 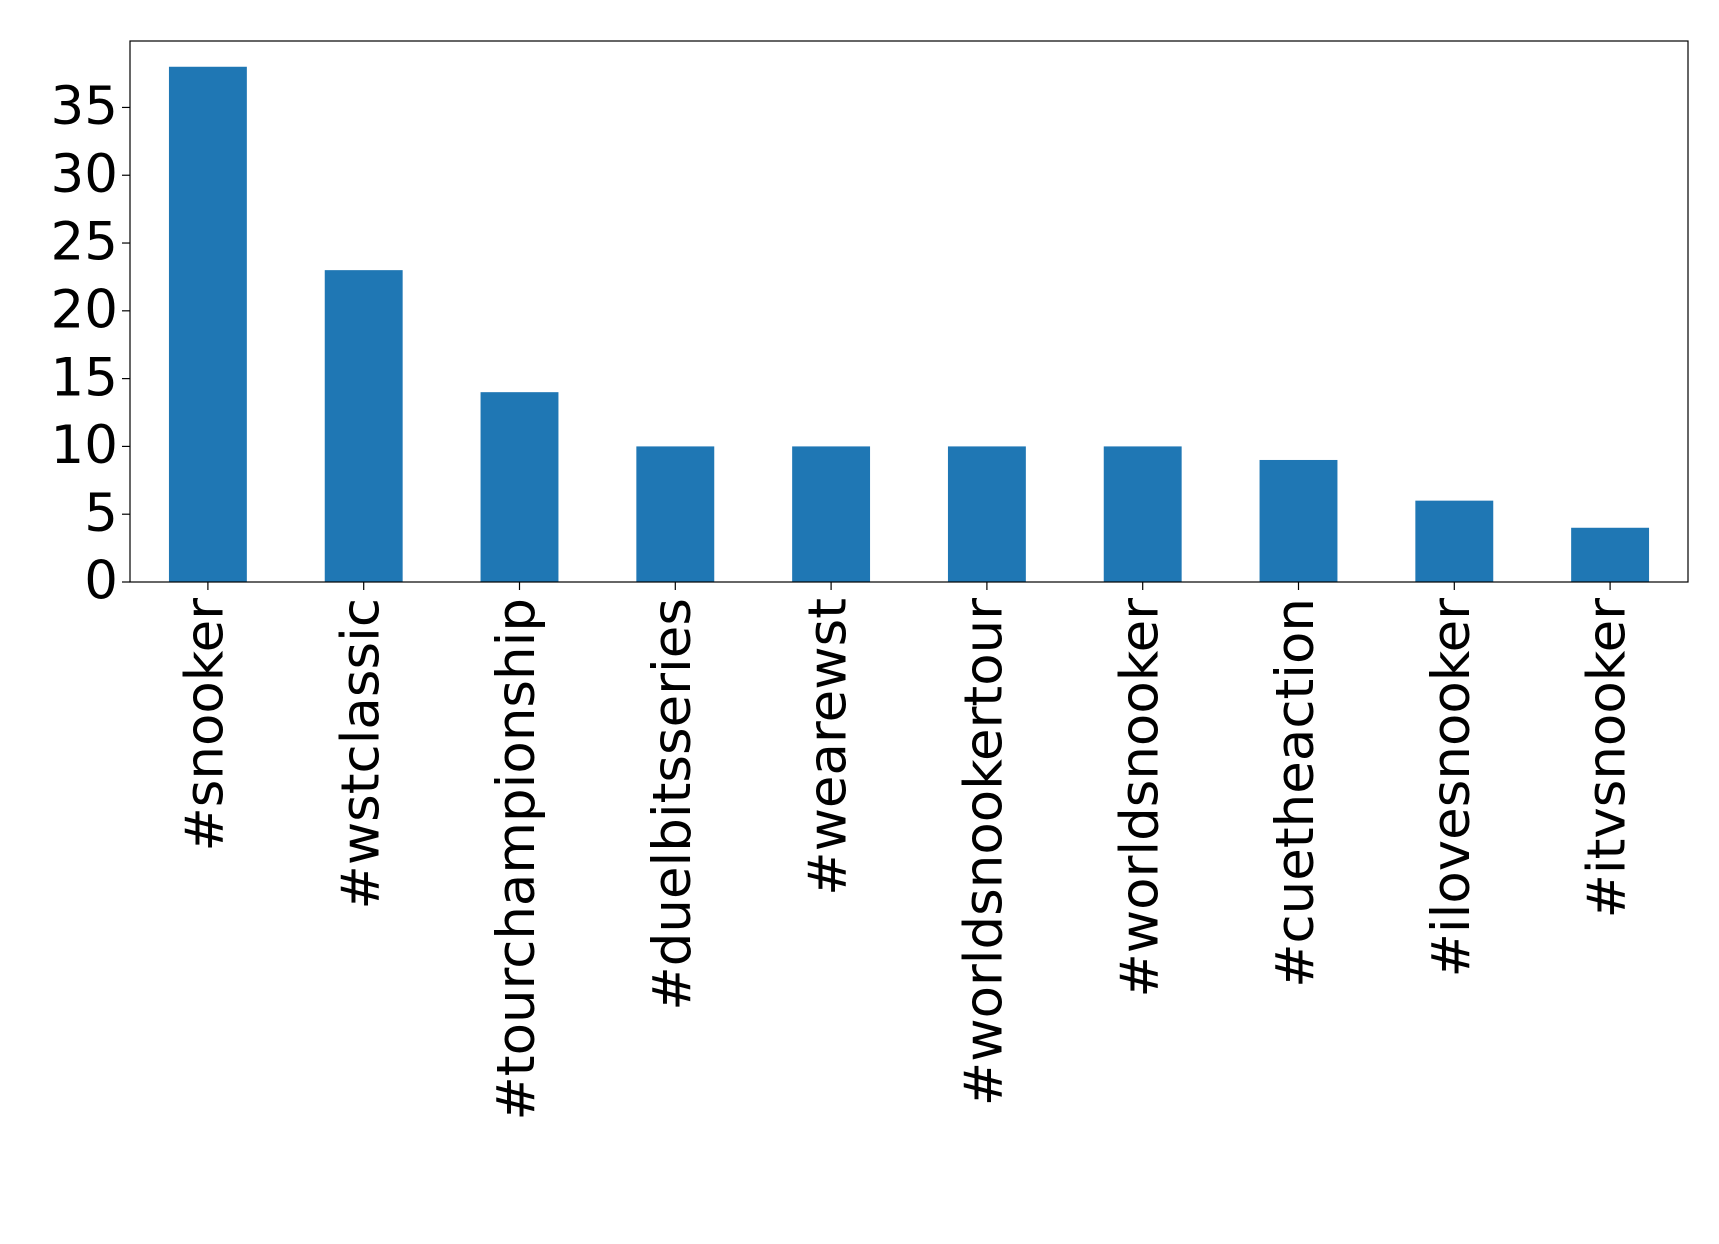 What do you see at coordinates (672, 804) in the screenshot?
I see `x-tick-label: #duelbitsseries` at bounding box center [672, 804].